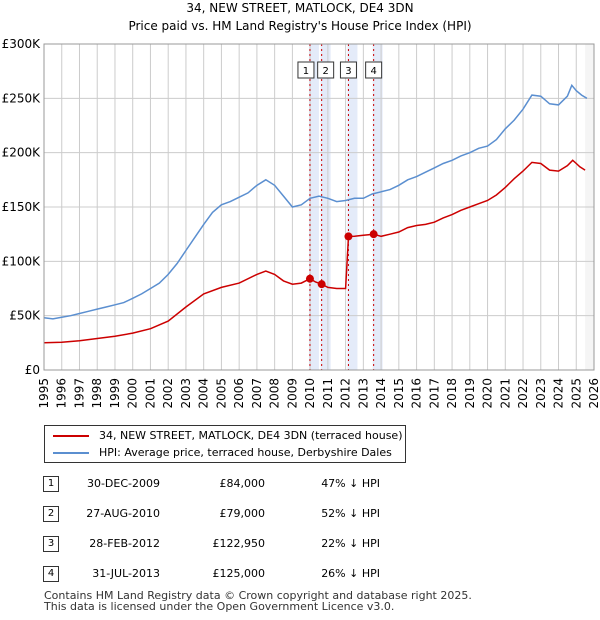 This screenshot has width=600, height=620. Describe the element at coordinates (51, 544) in the screenshot. I see `sale-number-badge: 3` at that location.